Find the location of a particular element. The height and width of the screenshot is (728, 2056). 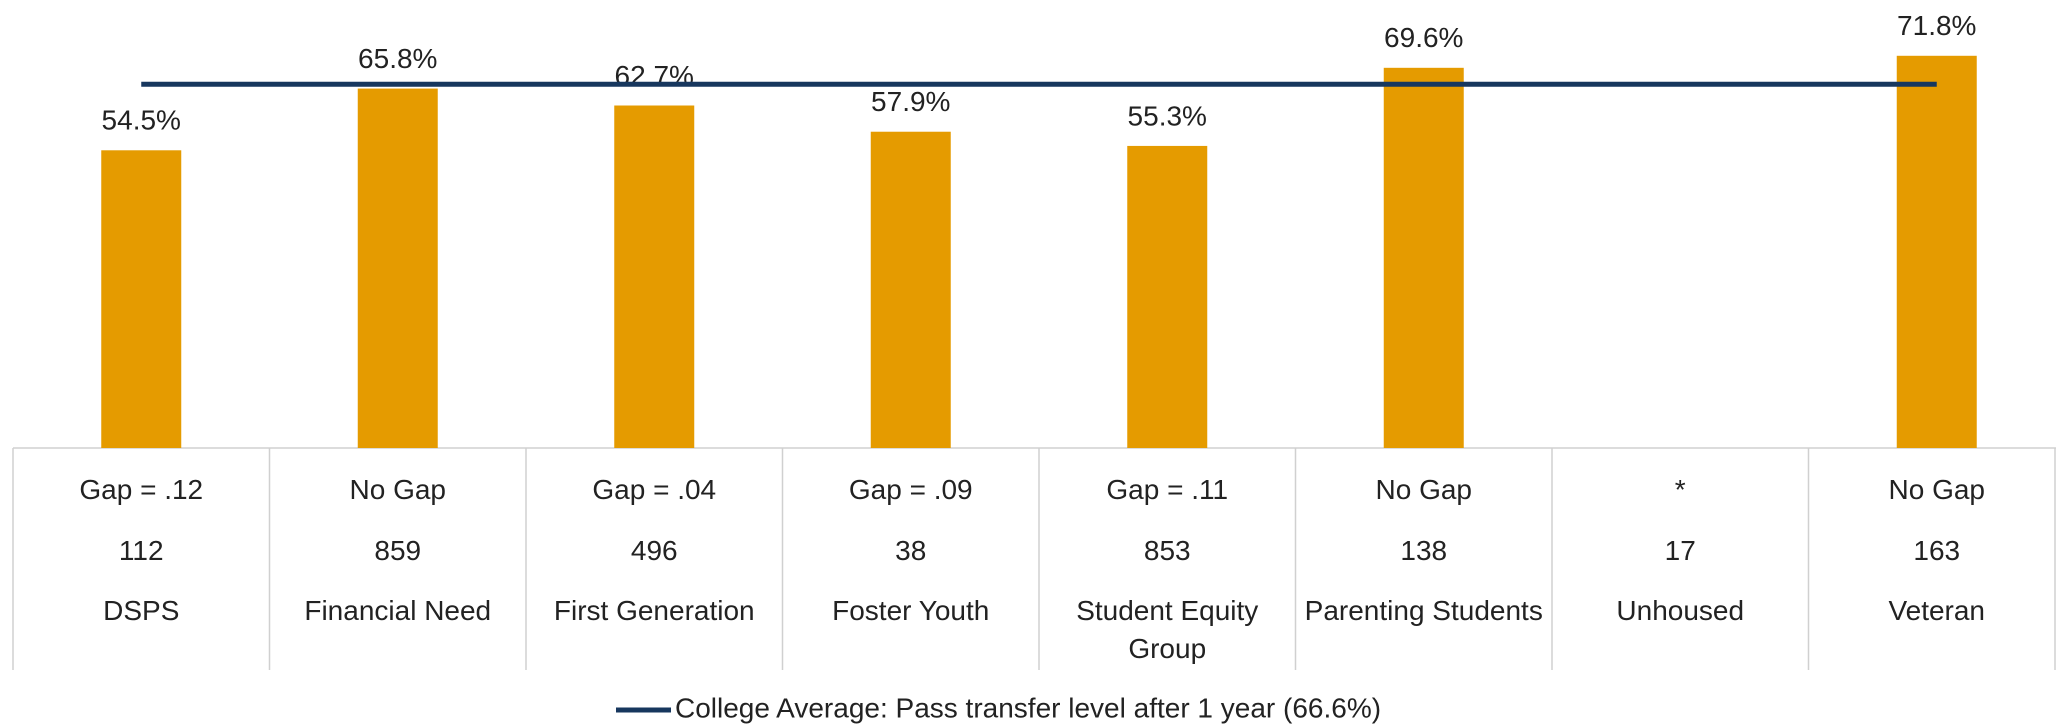

data-label: 69.6% is located at coordinates (1423, 37).